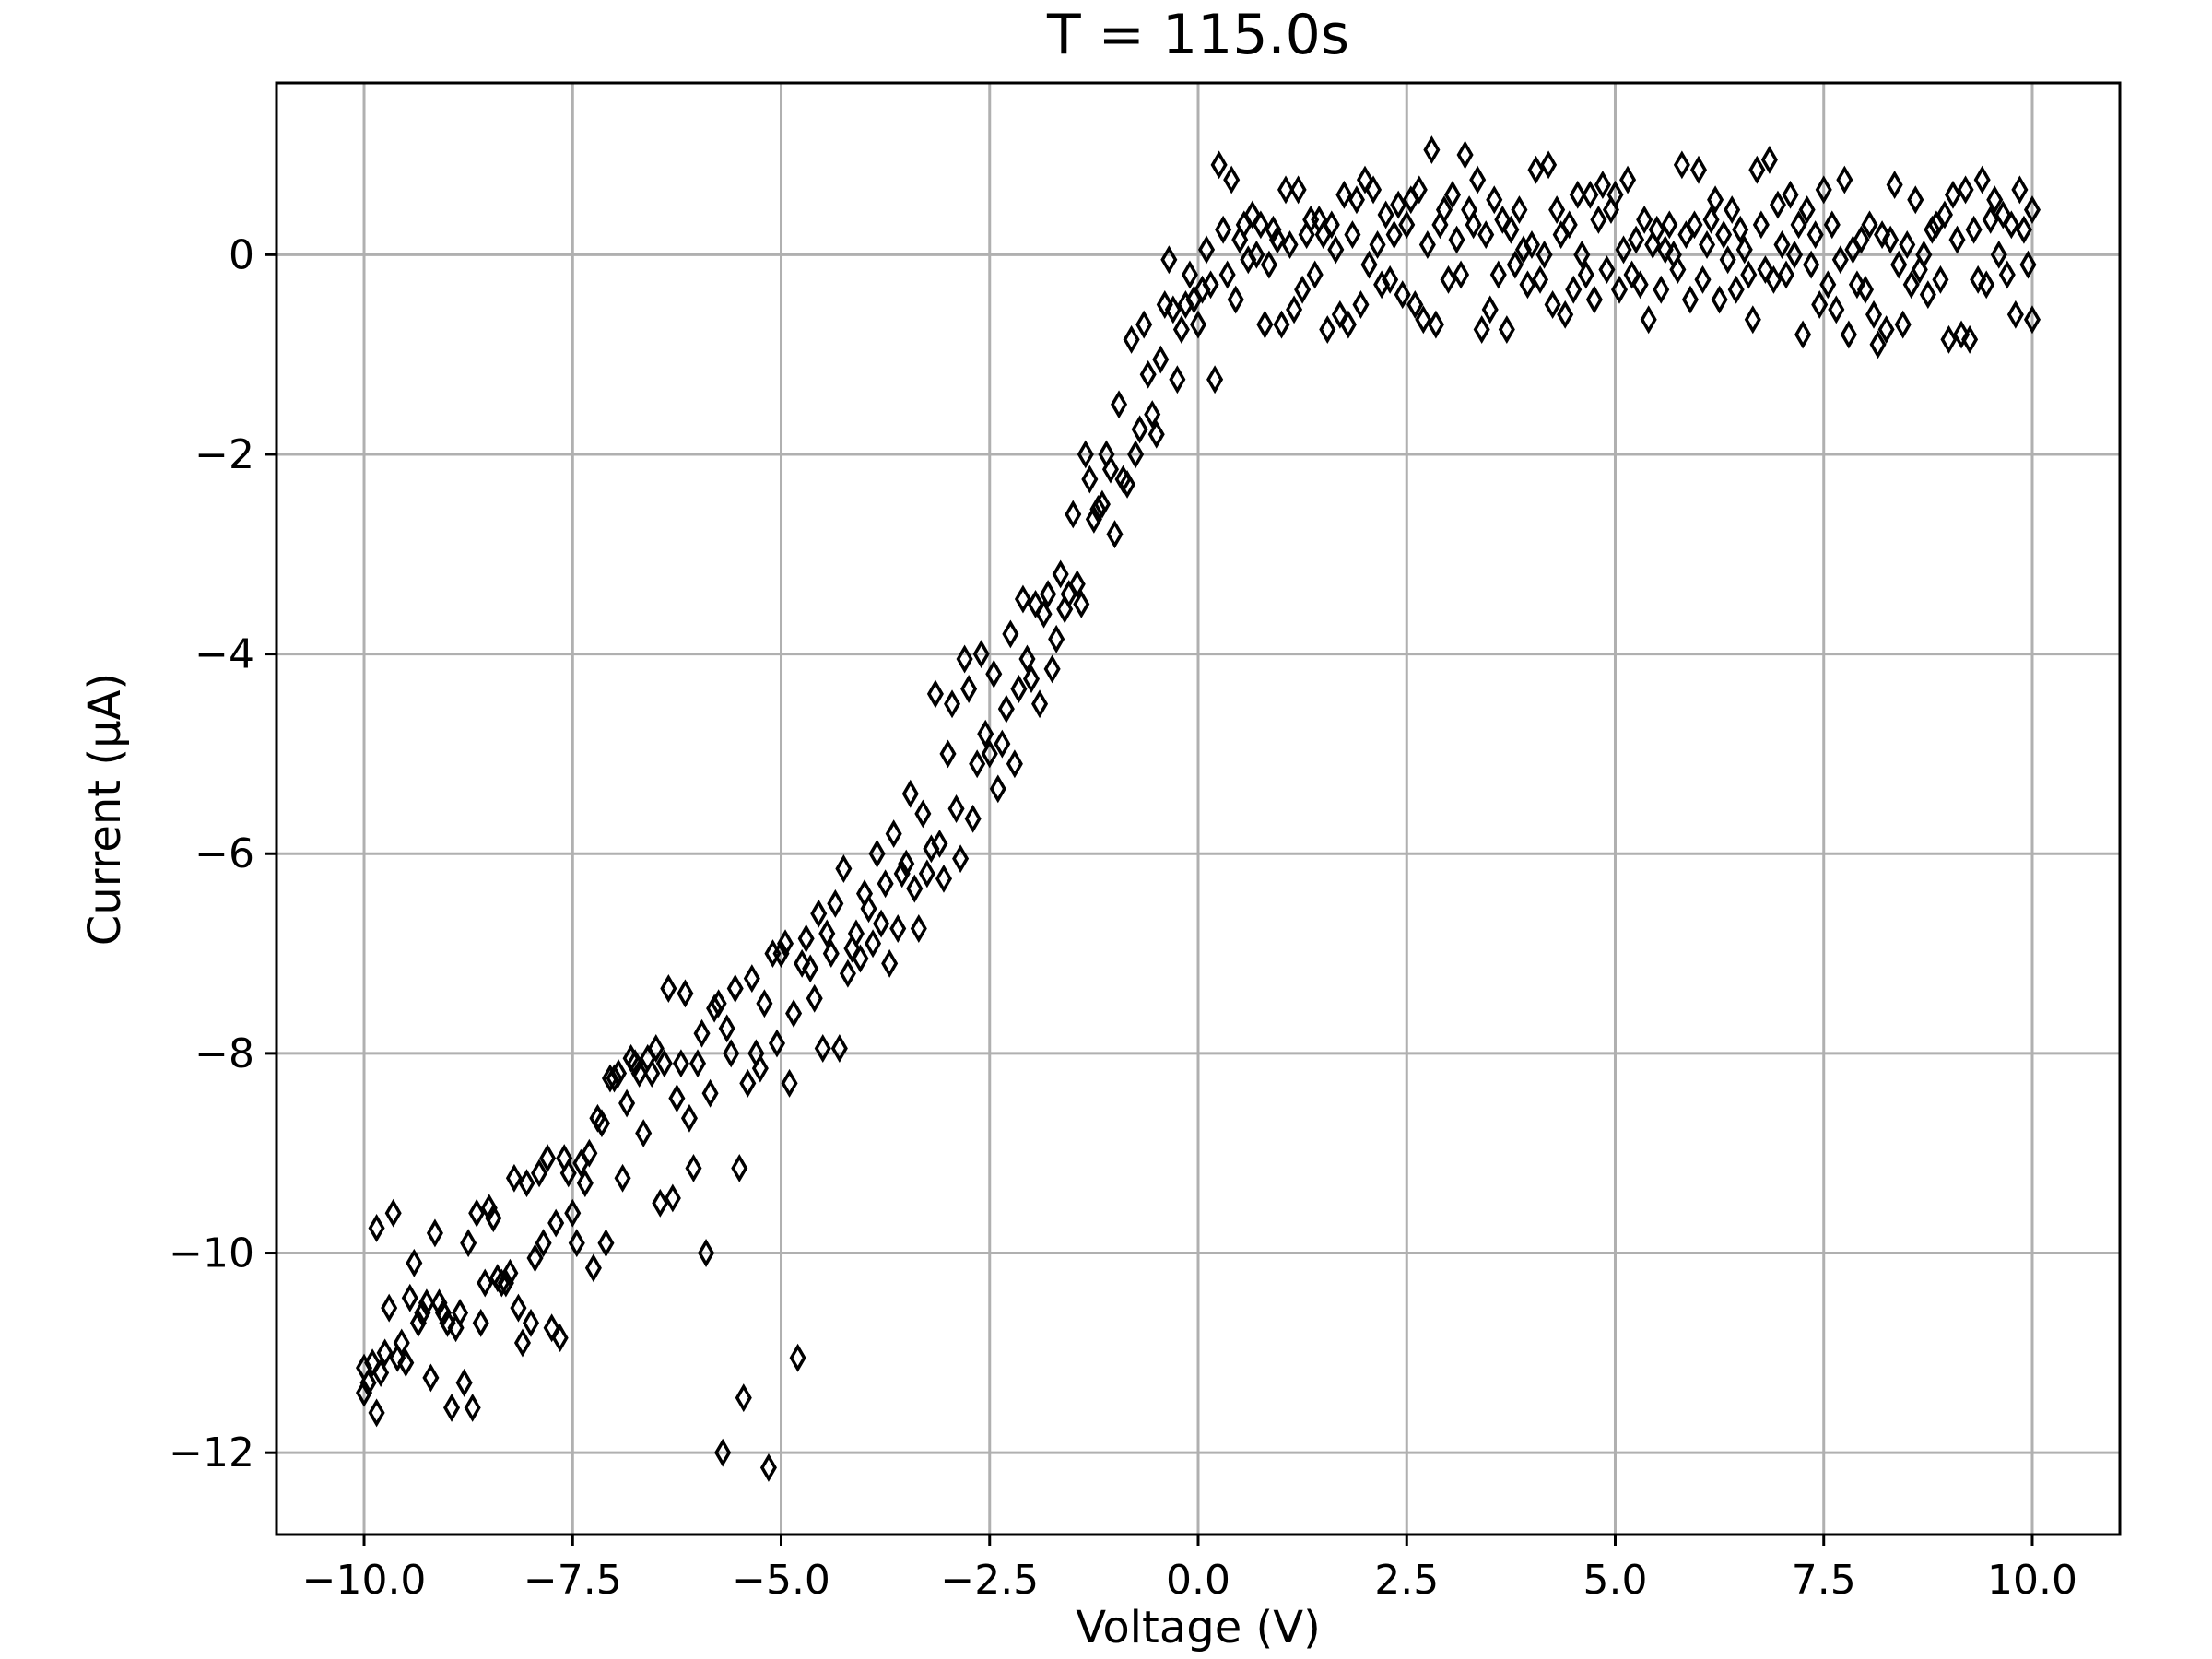 This screenshot has height=1659, width=2212. Describe the element at coordinates (573, 1580) in the screenshot. I see `x-tick-label: −7.5` at that location.